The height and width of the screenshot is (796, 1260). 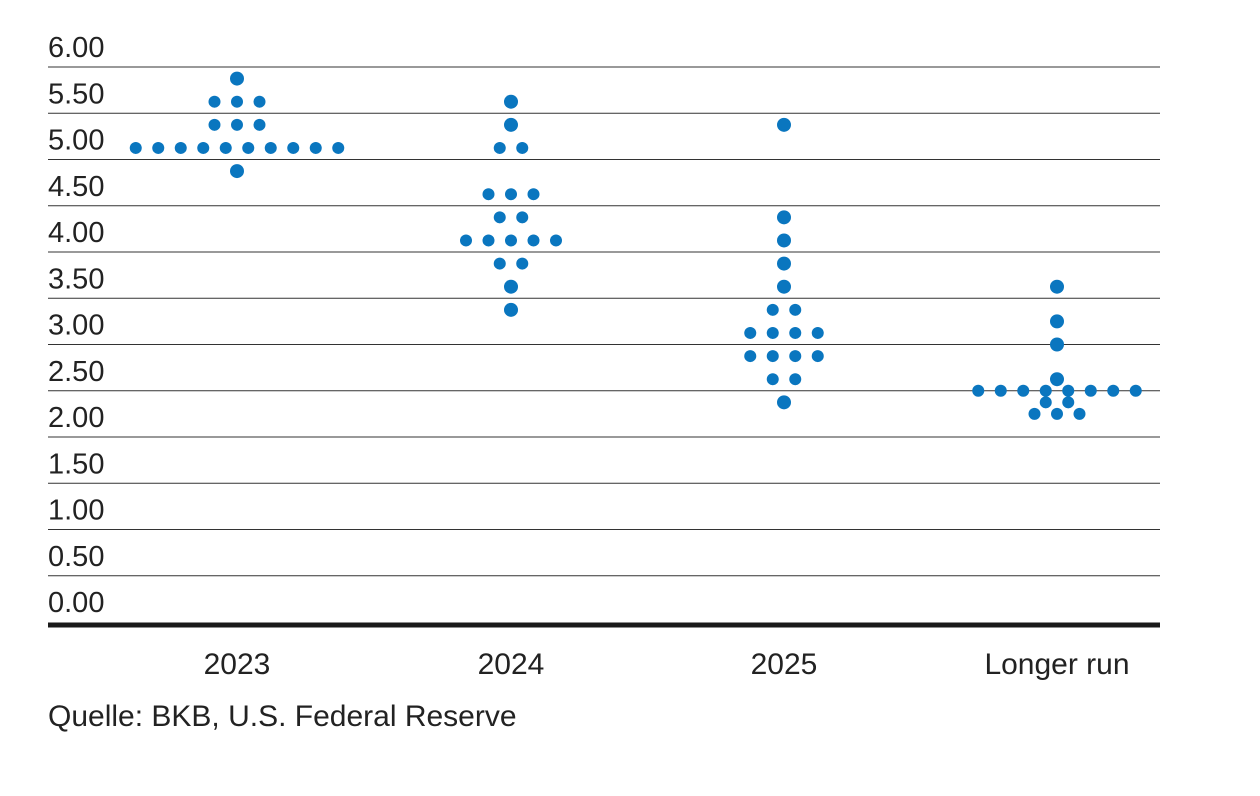 I want to click on y-tick-label: 2.50, so click(x=76, y=372).